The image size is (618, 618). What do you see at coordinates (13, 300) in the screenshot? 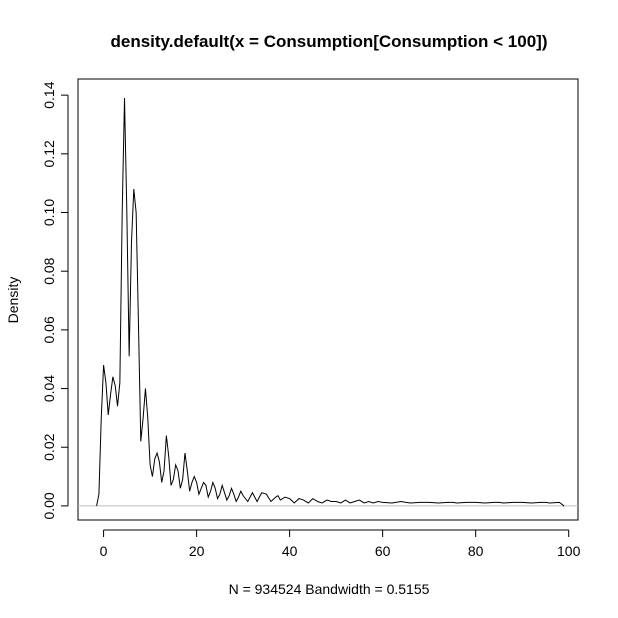
I see `y-axis-label: Density` at bounding box center [13, 300].